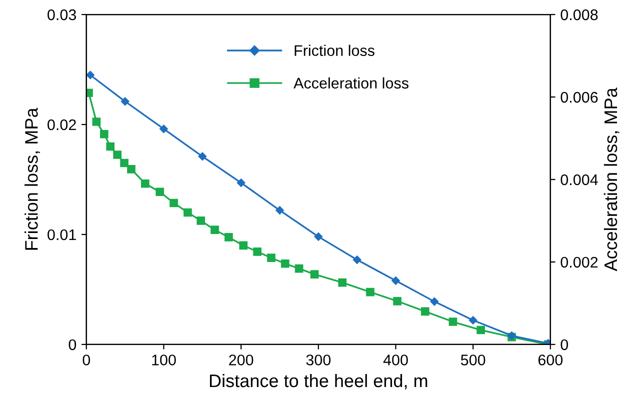  Describe the element at coordinates (351, 83) in the screenshot. I see `legend-label: Acceleration loss` at that location.